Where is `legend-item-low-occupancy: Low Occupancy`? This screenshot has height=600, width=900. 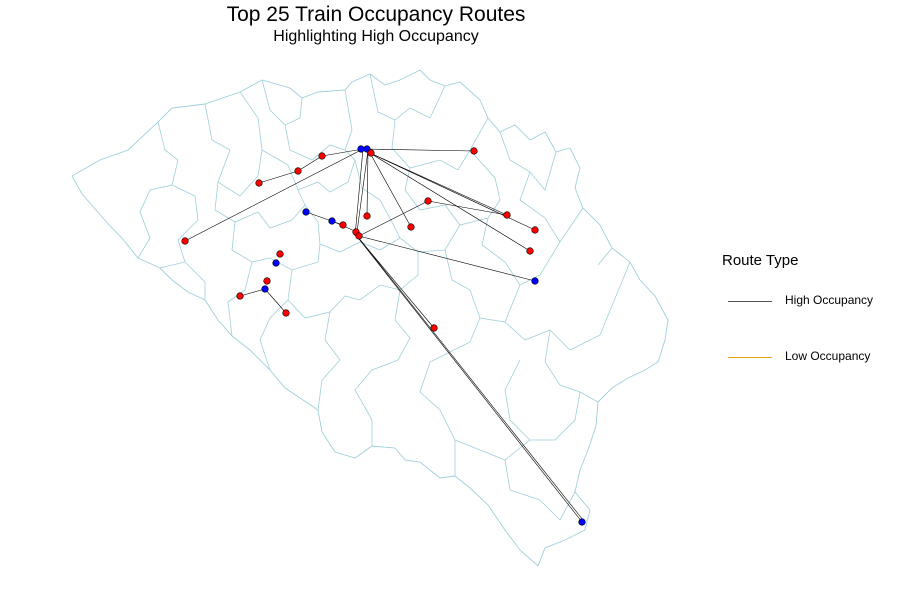 legend-item-low-occupancy: Low Occupancy is located at coordinates (810, 358).